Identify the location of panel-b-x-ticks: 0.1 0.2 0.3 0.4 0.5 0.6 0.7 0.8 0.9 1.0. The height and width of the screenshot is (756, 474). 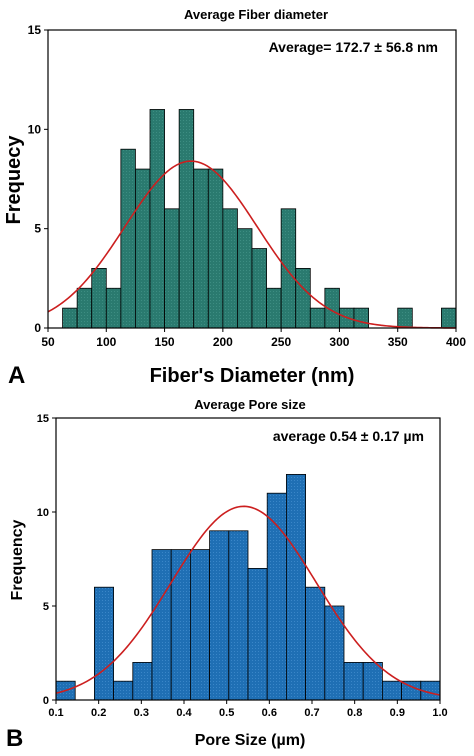
(248, 709).